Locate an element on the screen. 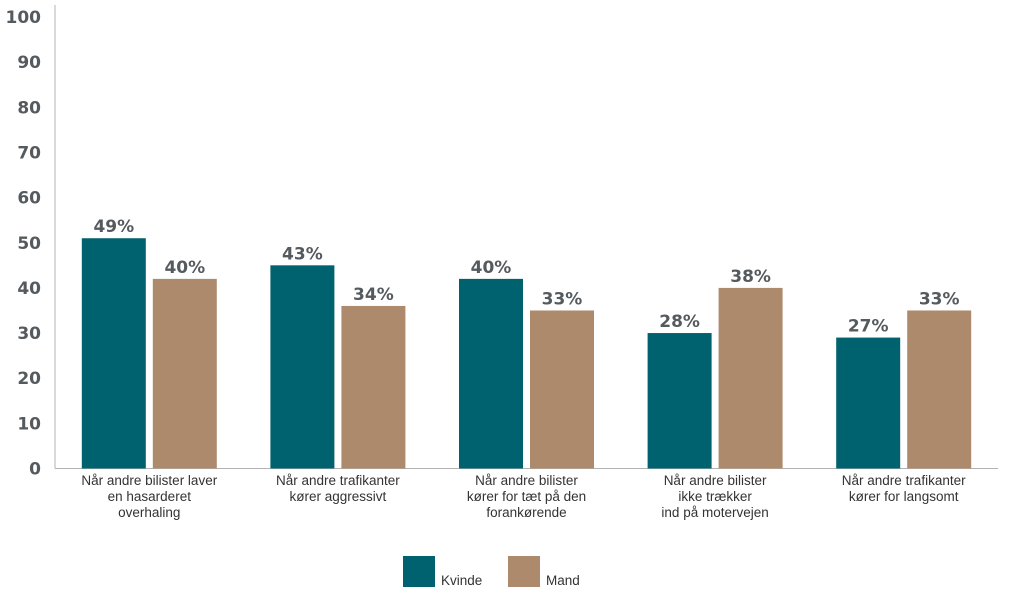 This screenshot has width=1024, height=616. data-label: 28% is located at coordinates (679, 322).